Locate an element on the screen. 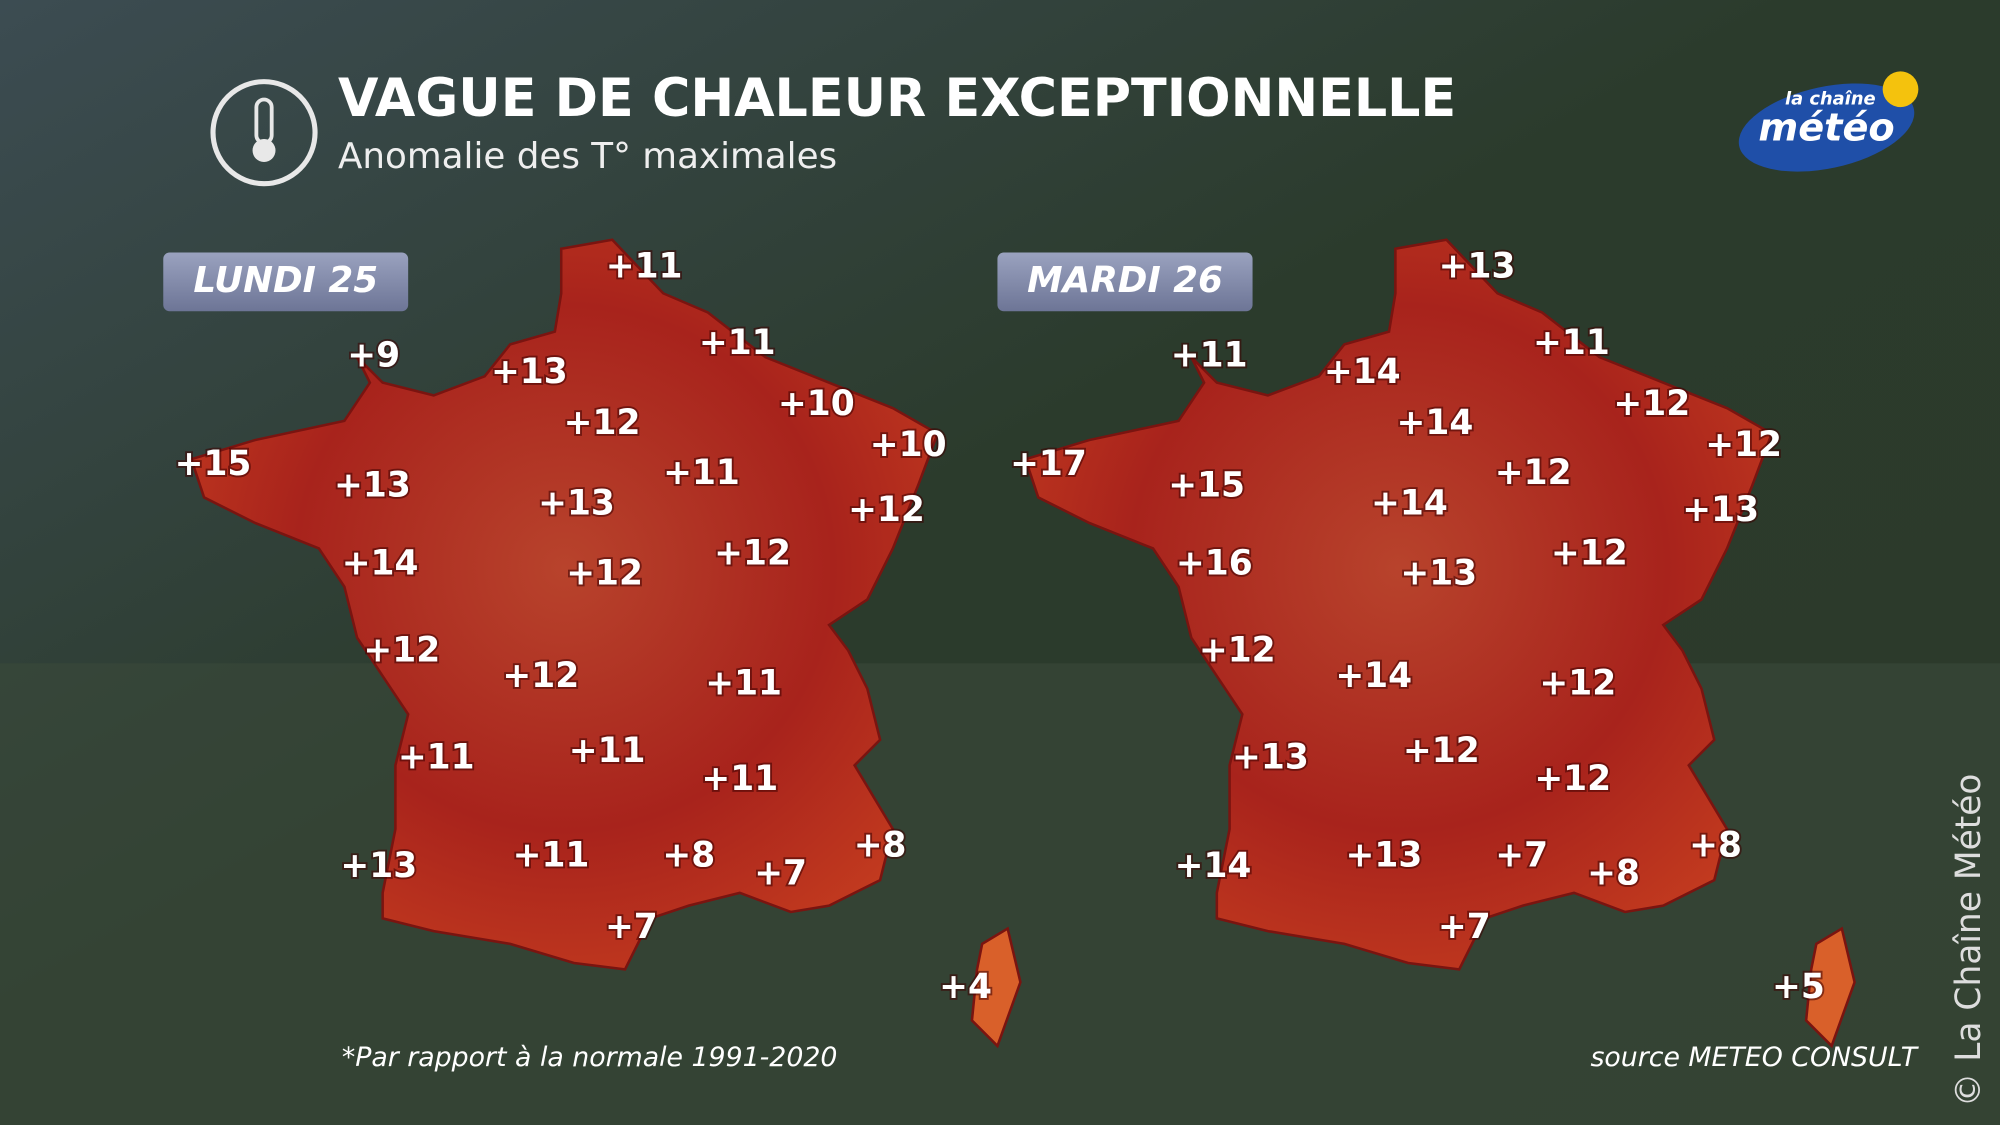 Image resolution: width=2000 pixels, height=1125 pixels. footnote: *Par rapport à la normale 1991-2020 is located at coordinates (590, 1057).